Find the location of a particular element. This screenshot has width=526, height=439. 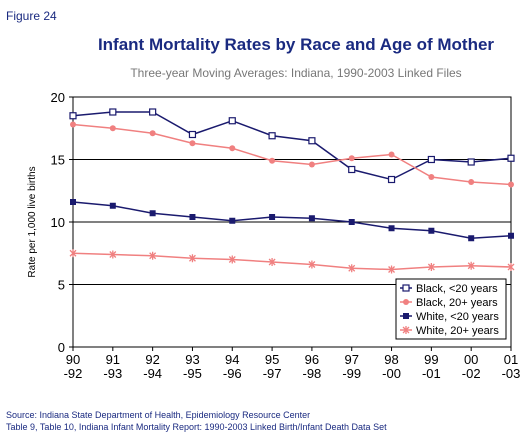

legend-box is located at coordinates (451, 309).